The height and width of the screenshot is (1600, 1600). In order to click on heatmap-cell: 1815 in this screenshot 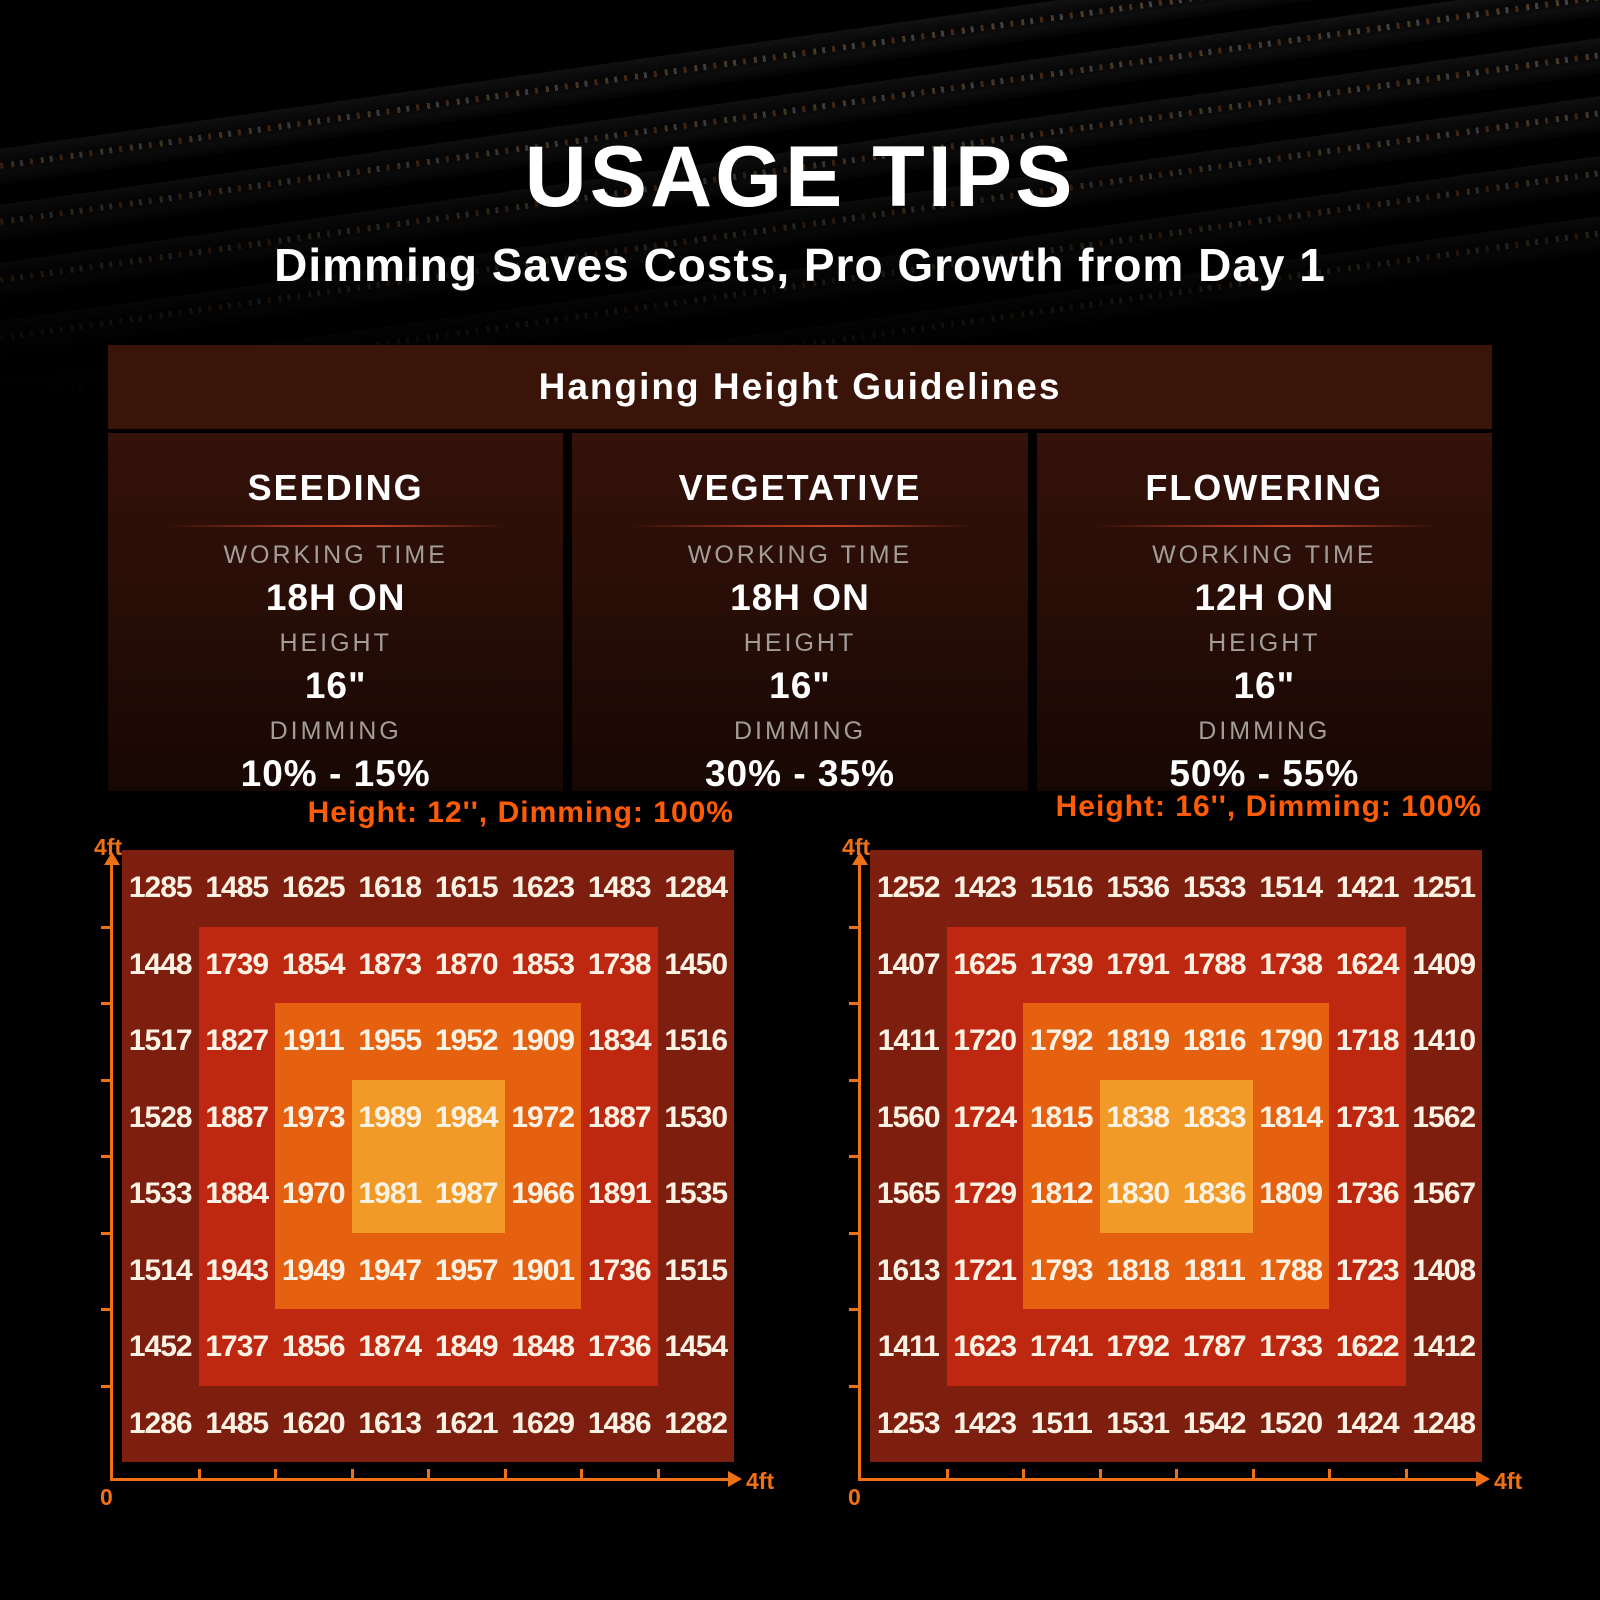, I will do `click(1061, 1117)`.